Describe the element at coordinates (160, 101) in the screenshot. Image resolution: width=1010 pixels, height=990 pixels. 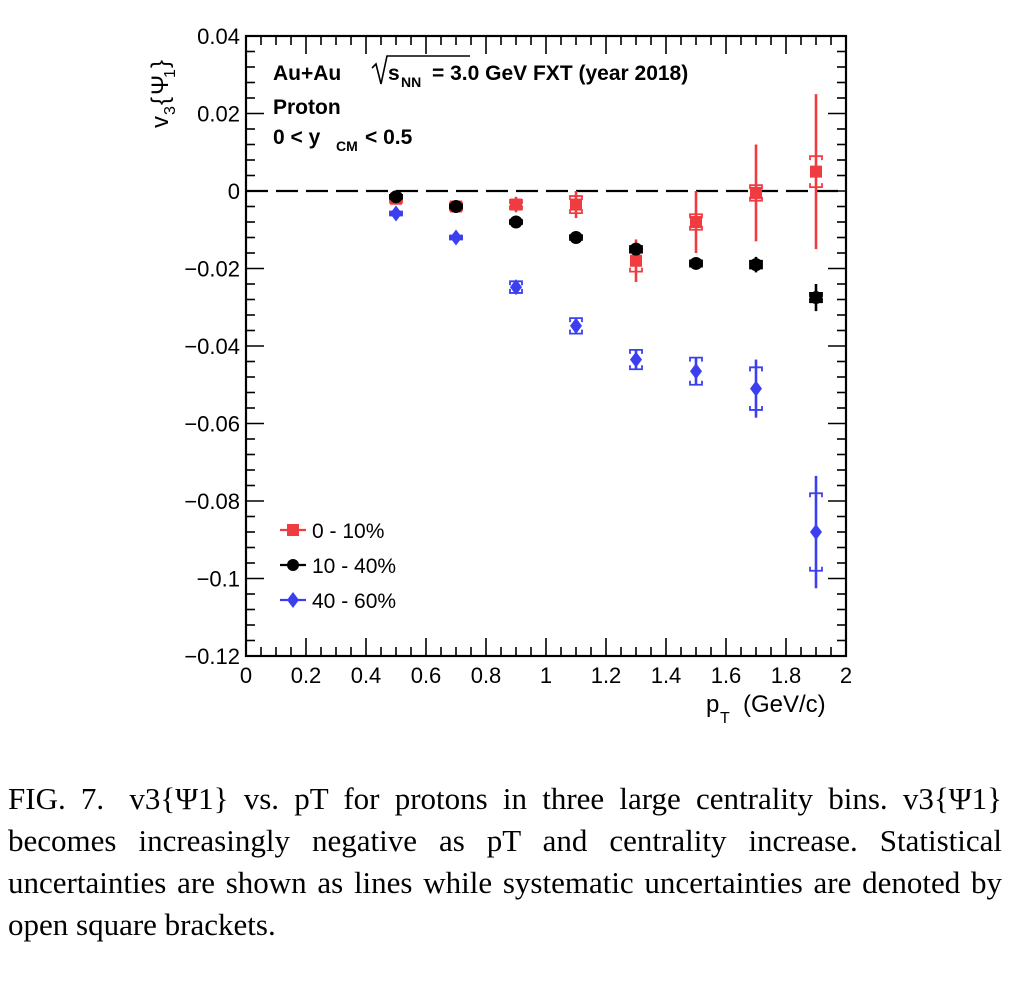
I see `ylabel-brace-open: {` at that location.